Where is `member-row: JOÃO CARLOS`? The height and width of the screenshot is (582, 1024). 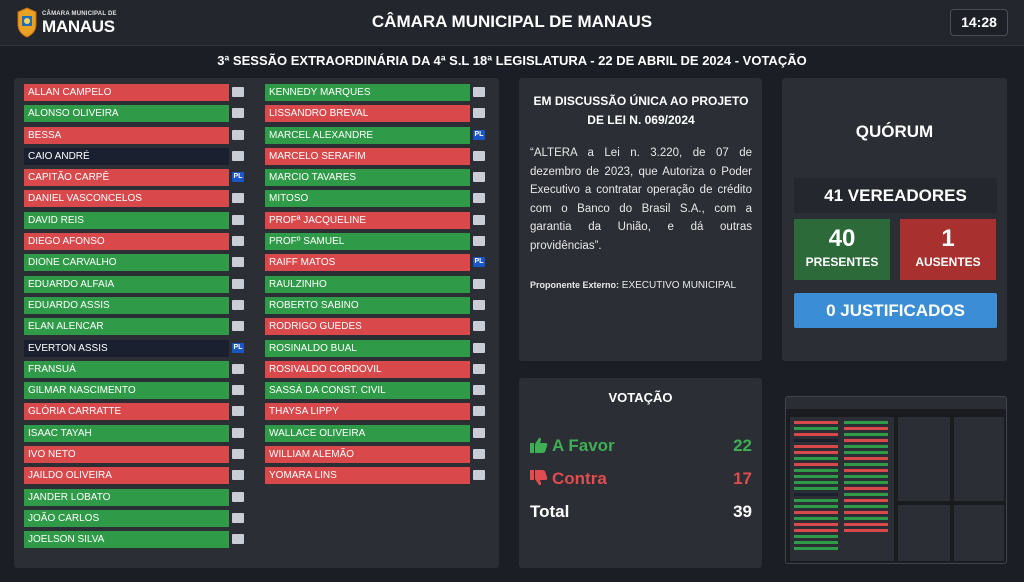
member-row: JOÃO CARLOS is located at coordinates (134, 518).